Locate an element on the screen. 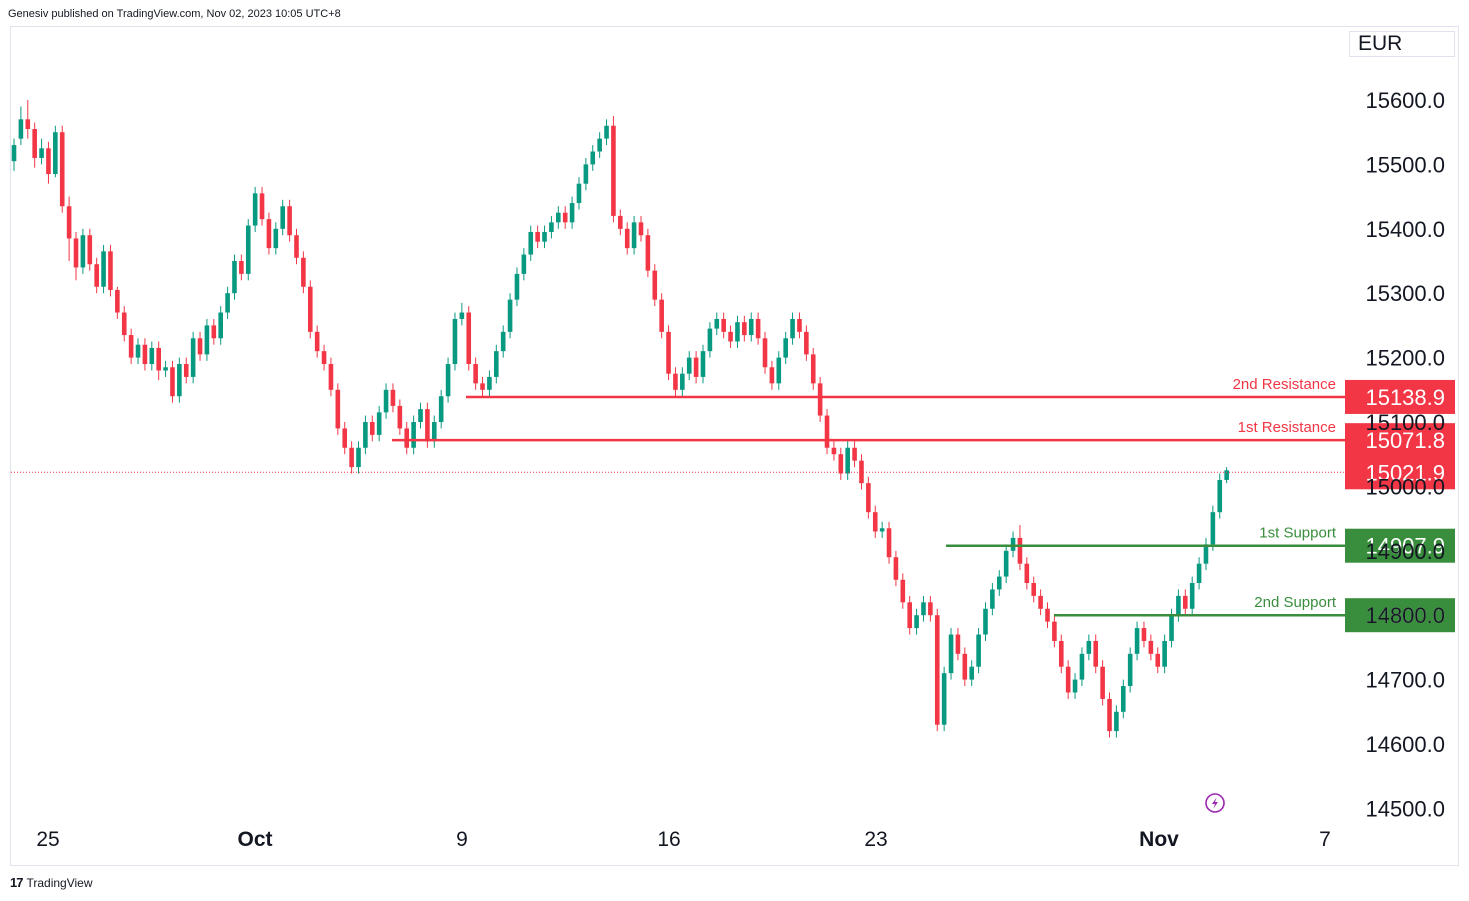 The width and height of the screenshot is (1469, 901). y-tick-label: 15200.0 is located at coordinates (1405, 358).